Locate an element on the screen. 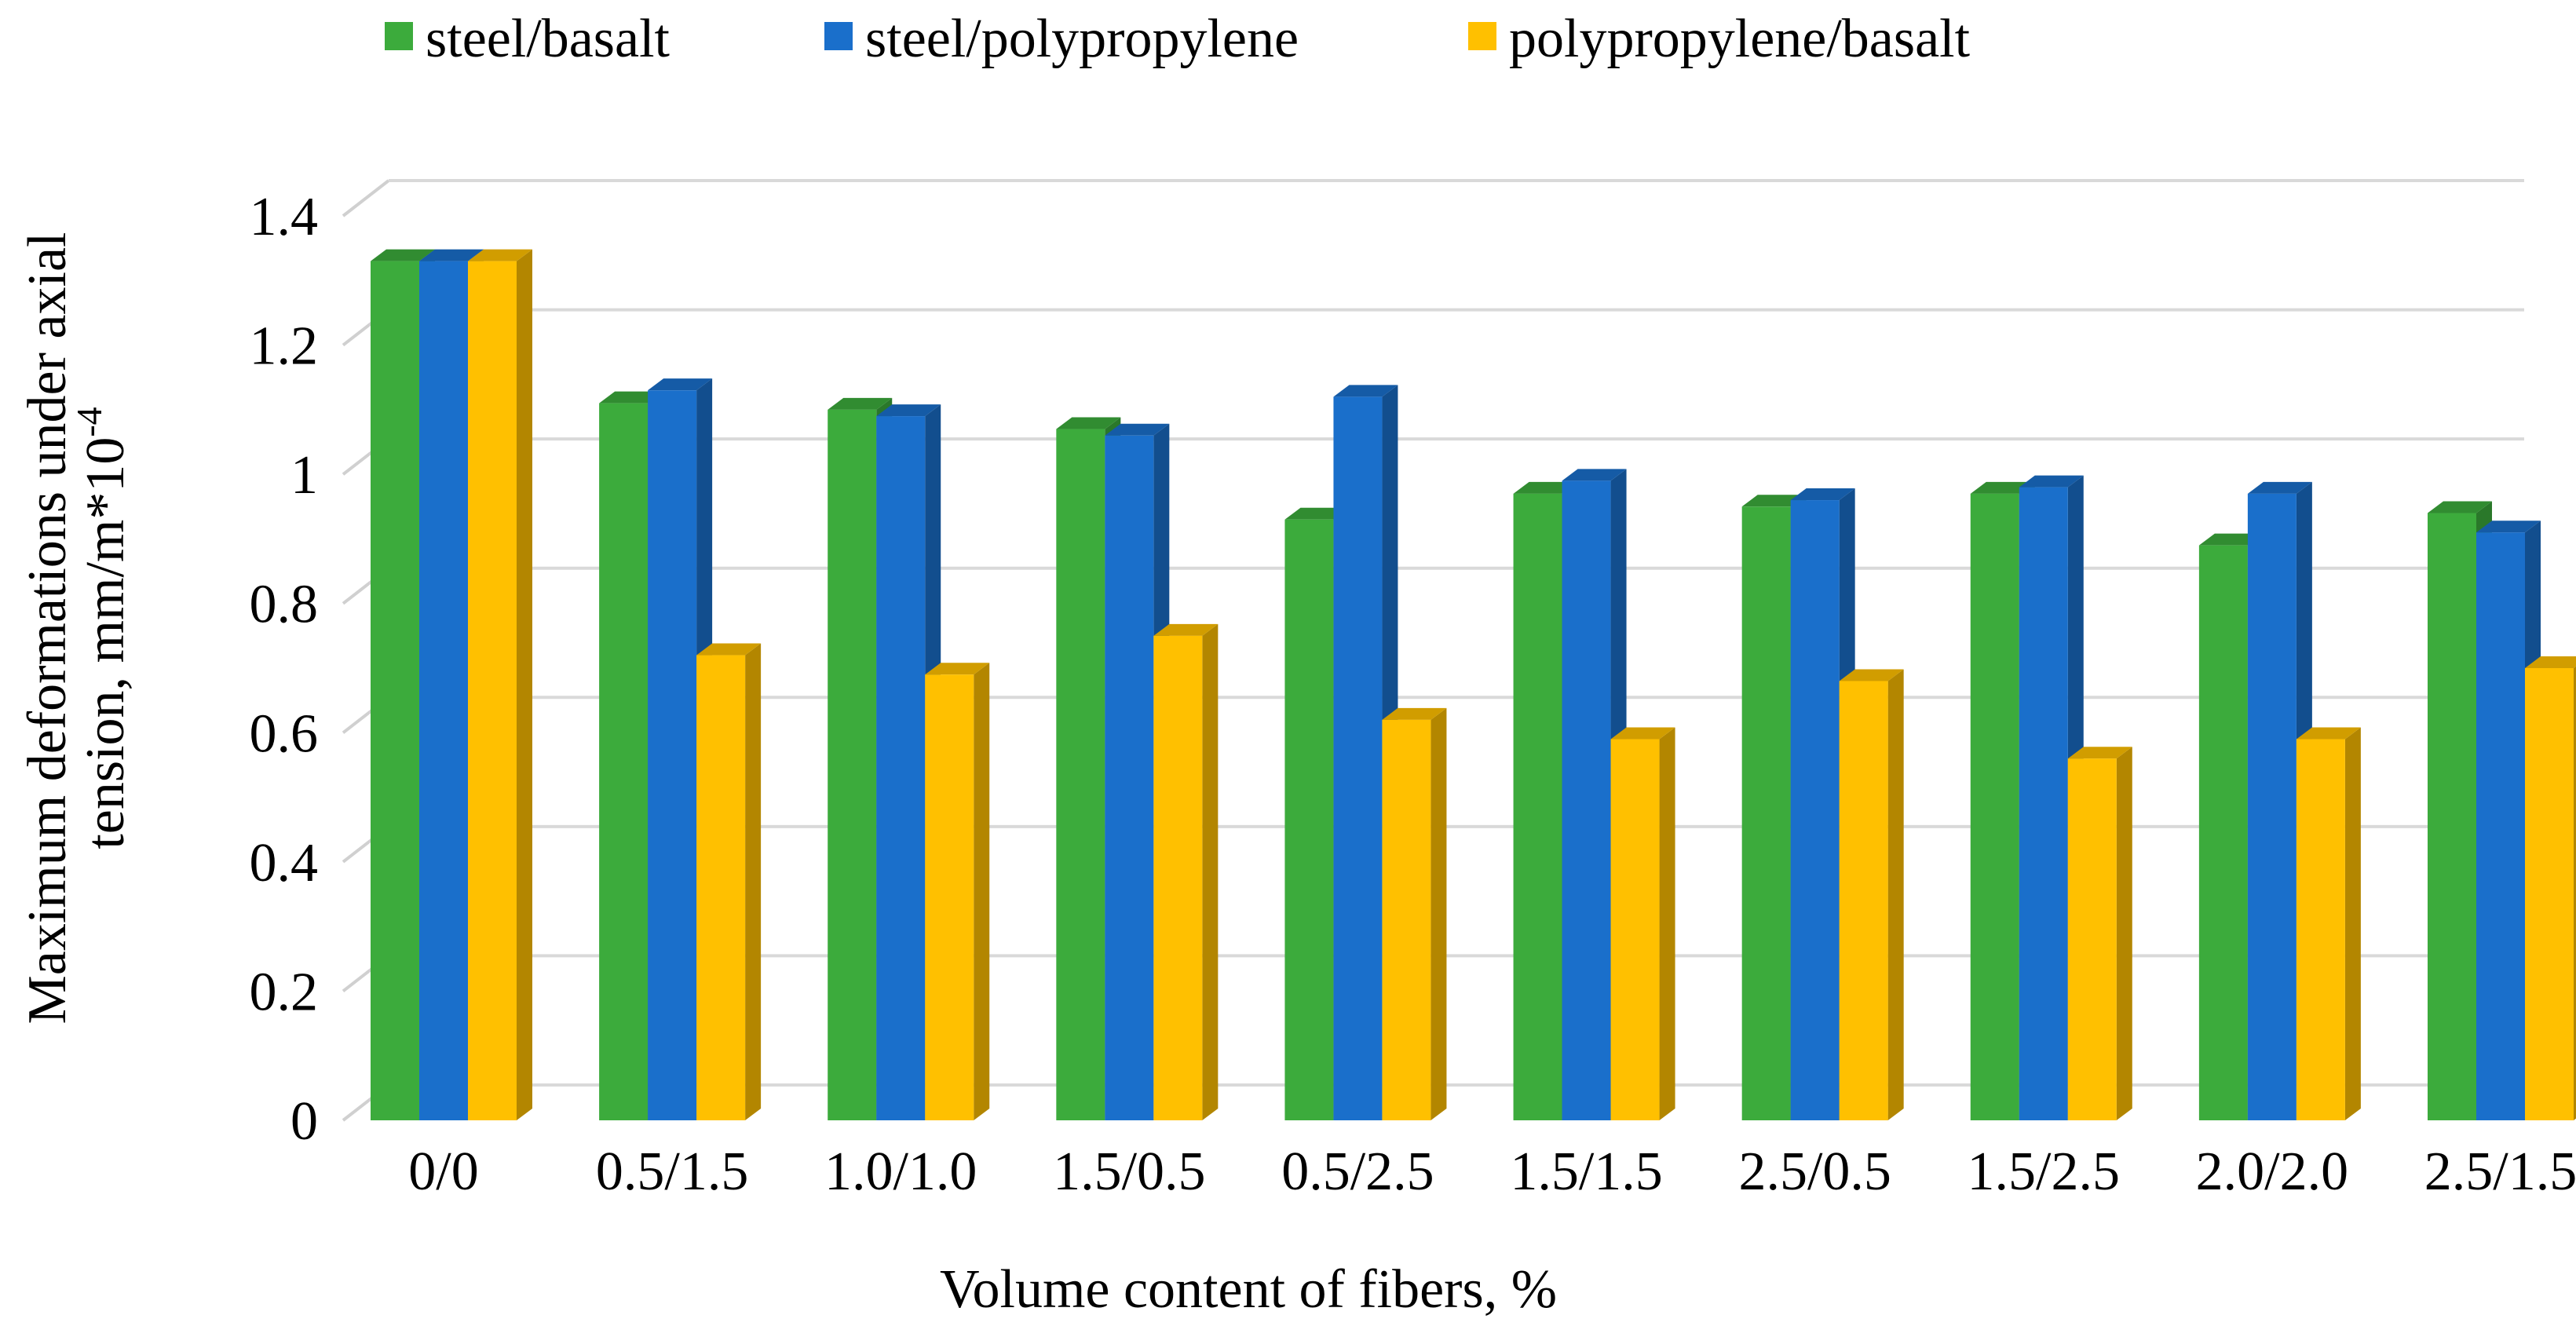 The height and width of the screenshot is (1337, 2576). y-tick-label: 1 is located at coordinates (304, 475).